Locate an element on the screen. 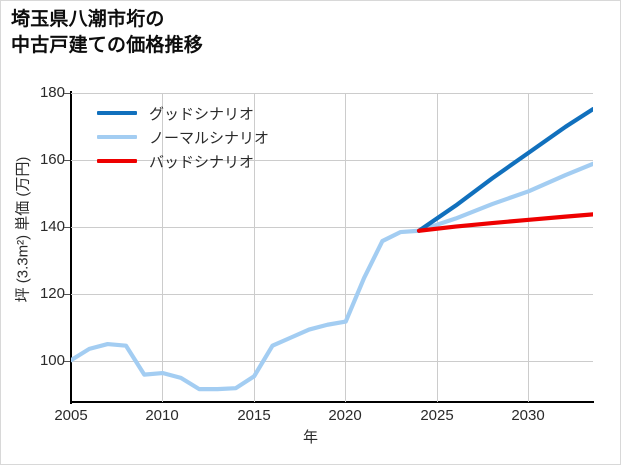 This screenshot has width=621, height=465. x-tick-label: 2005 is located at coordinates (71, 415).